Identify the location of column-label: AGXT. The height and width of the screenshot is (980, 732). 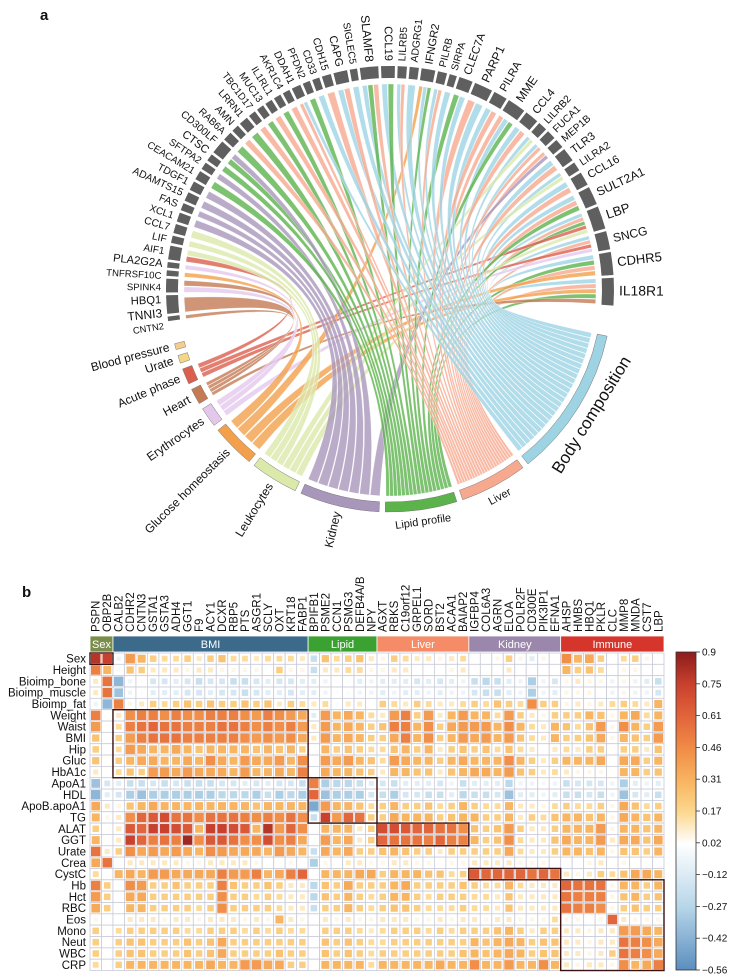
(384, 616).